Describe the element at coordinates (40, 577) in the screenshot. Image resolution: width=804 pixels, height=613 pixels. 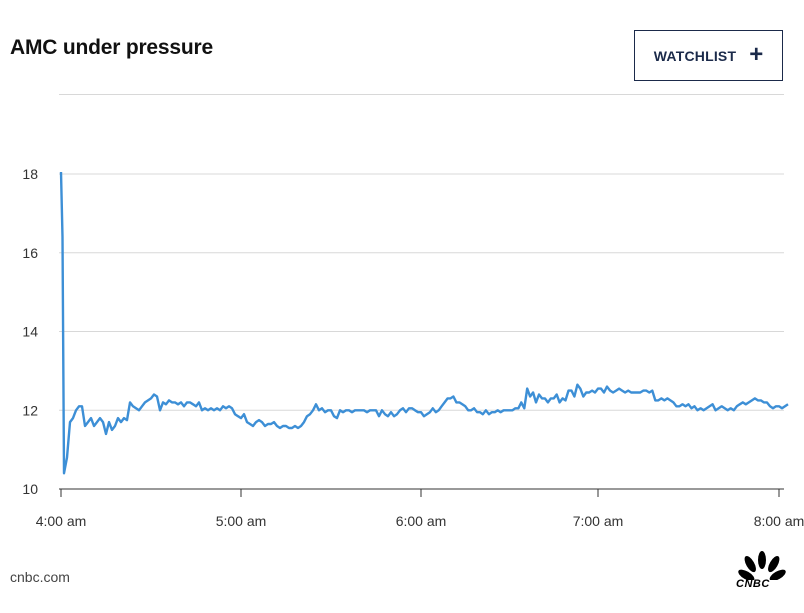
I see `source-label: cnbc.com` at that location.